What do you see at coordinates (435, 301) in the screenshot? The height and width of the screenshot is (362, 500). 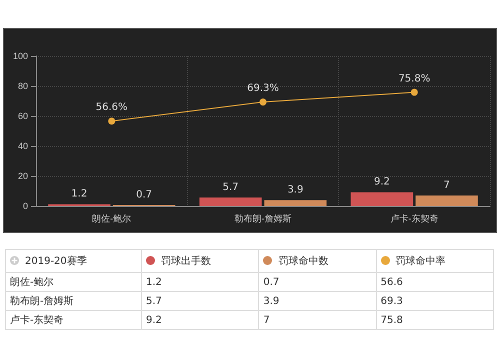 I see `data-label: 69.3` at bounding box center [435, 301].